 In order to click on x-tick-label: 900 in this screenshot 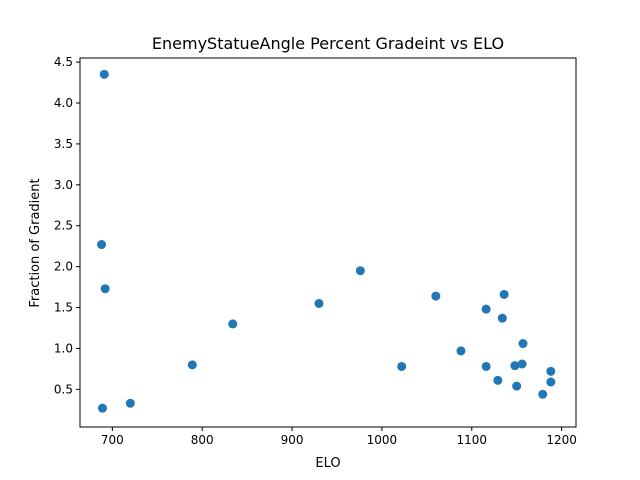, I will do `click(292, 440)`.